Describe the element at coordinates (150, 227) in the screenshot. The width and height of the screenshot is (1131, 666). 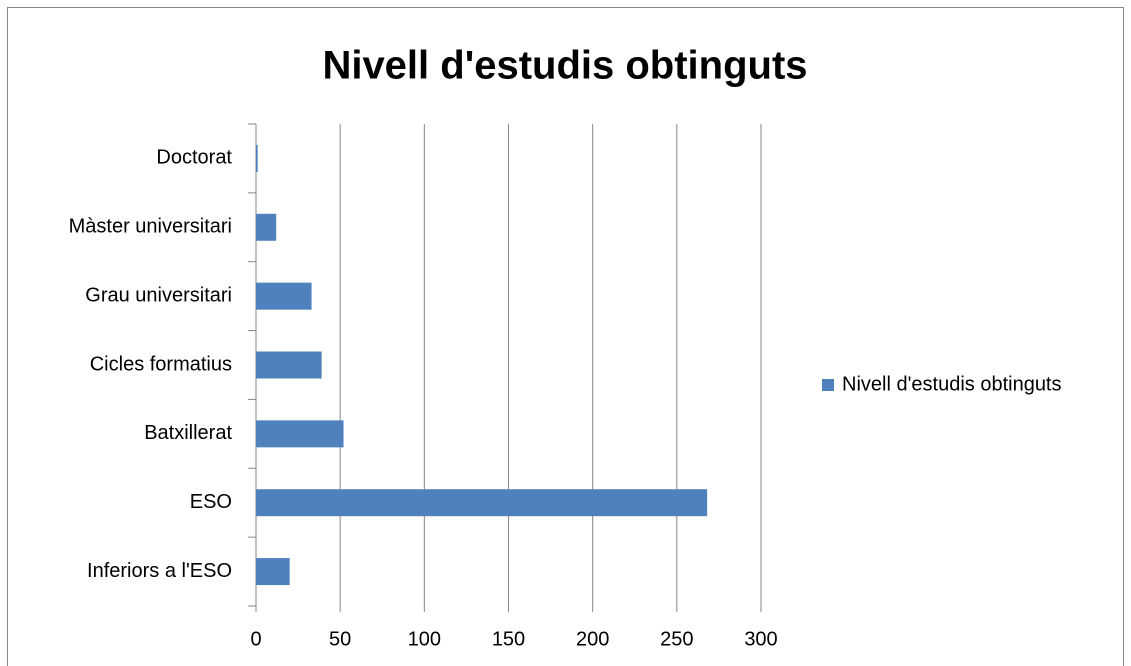
I see `y-tick-label: Màster universitari` at that location.